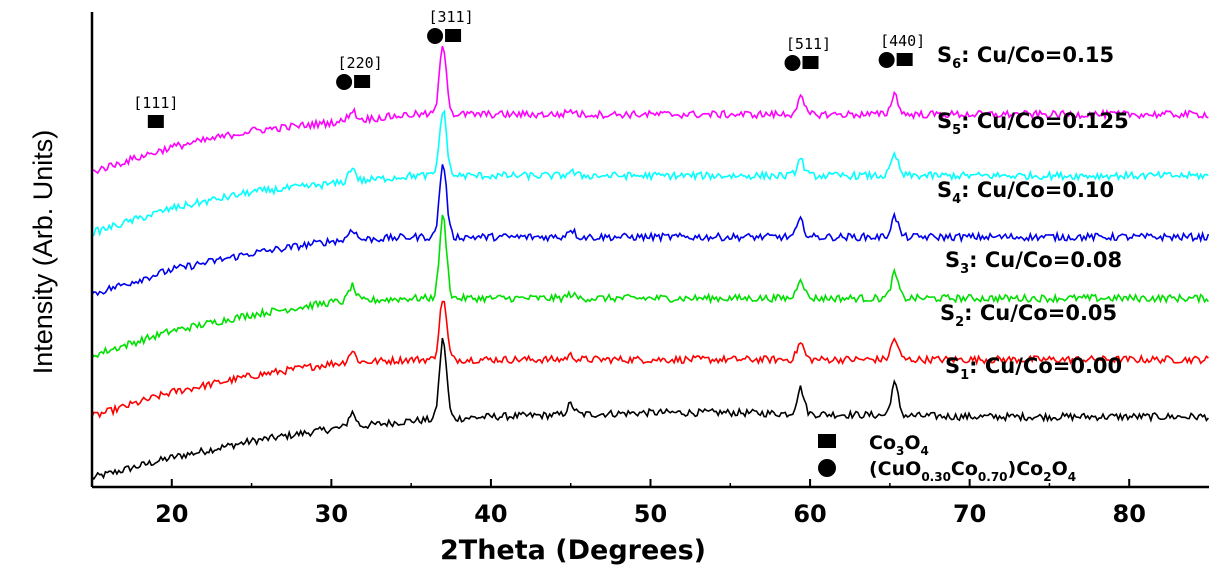 This screenshot has width=1209, height=565. I want to click on series-label-3: S3: Cu/Co=0.08, so click(1033, 262).